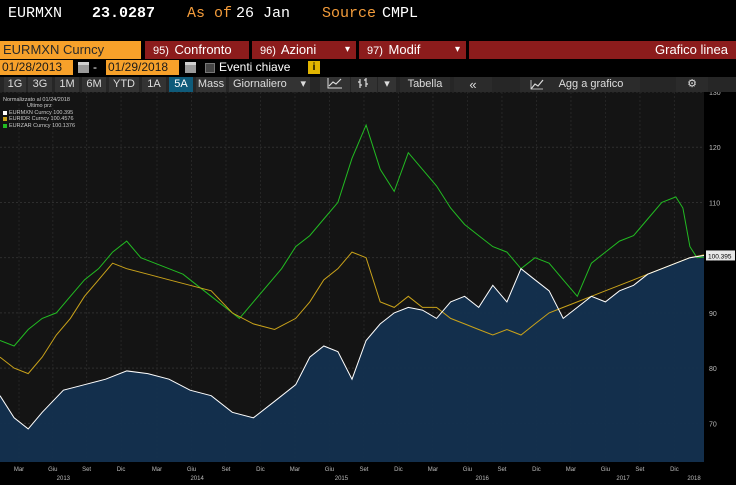 Image resolution: width=736 pixels, height=485 pixels. I want to click on line-chart-type-button, so click(335, 84).